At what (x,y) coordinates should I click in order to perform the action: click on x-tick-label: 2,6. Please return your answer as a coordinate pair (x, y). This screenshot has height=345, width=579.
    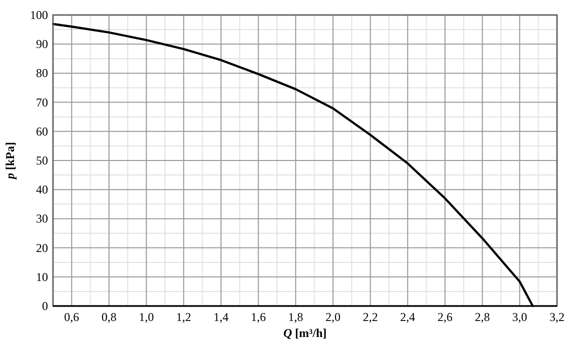
    Looking at the image, I should click on (445, 317).